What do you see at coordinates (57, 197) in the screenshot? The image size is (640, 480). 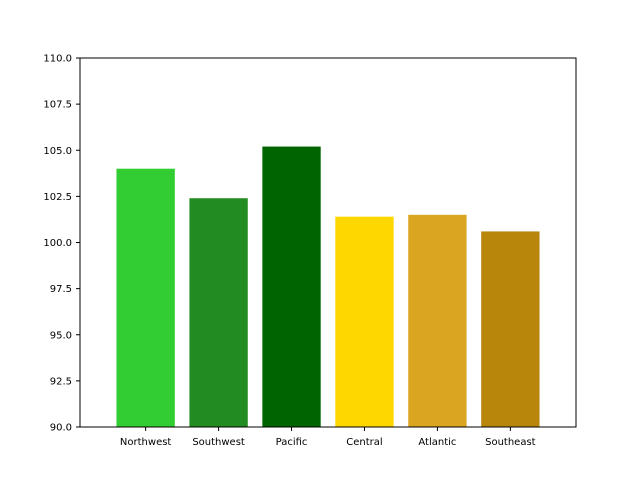 I see `y-tick-label: 102.5` at bounding box center [57, 197].